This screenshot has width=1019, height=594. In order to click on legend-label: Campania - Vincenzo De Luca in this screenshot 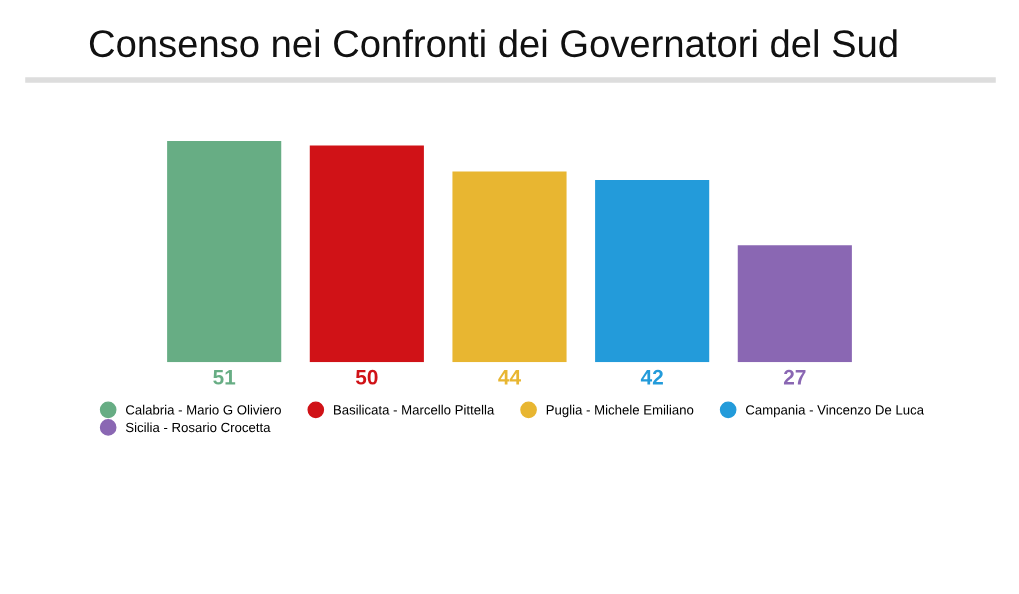, I will do `click(835, 411)`.